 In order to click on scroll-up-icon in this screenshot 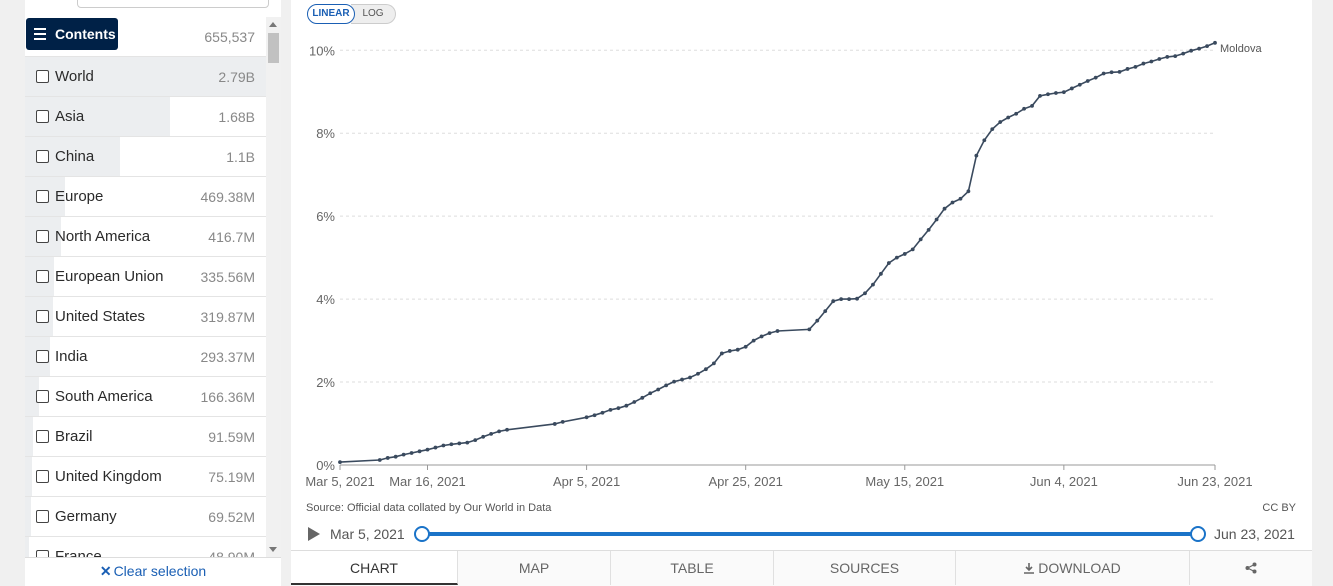, I will do `click(273, 24)`.